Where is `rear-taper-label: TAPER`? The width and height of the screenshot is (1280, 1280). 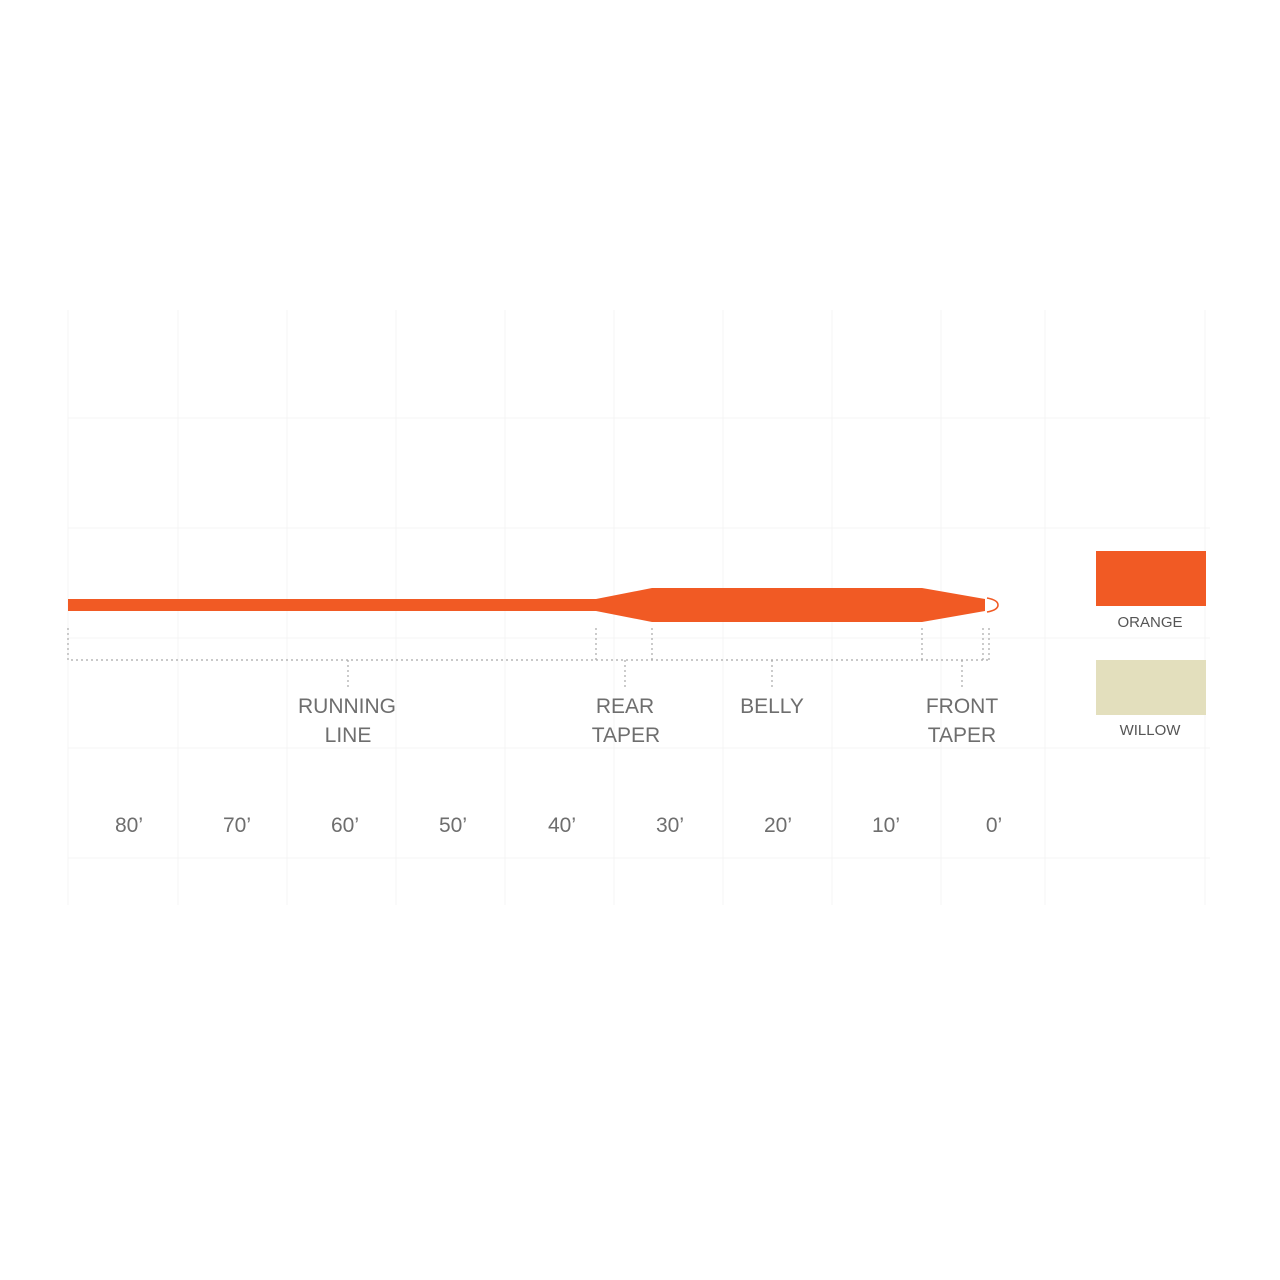
rear-taper-label: TAPER is located at coordinates (626, 735).